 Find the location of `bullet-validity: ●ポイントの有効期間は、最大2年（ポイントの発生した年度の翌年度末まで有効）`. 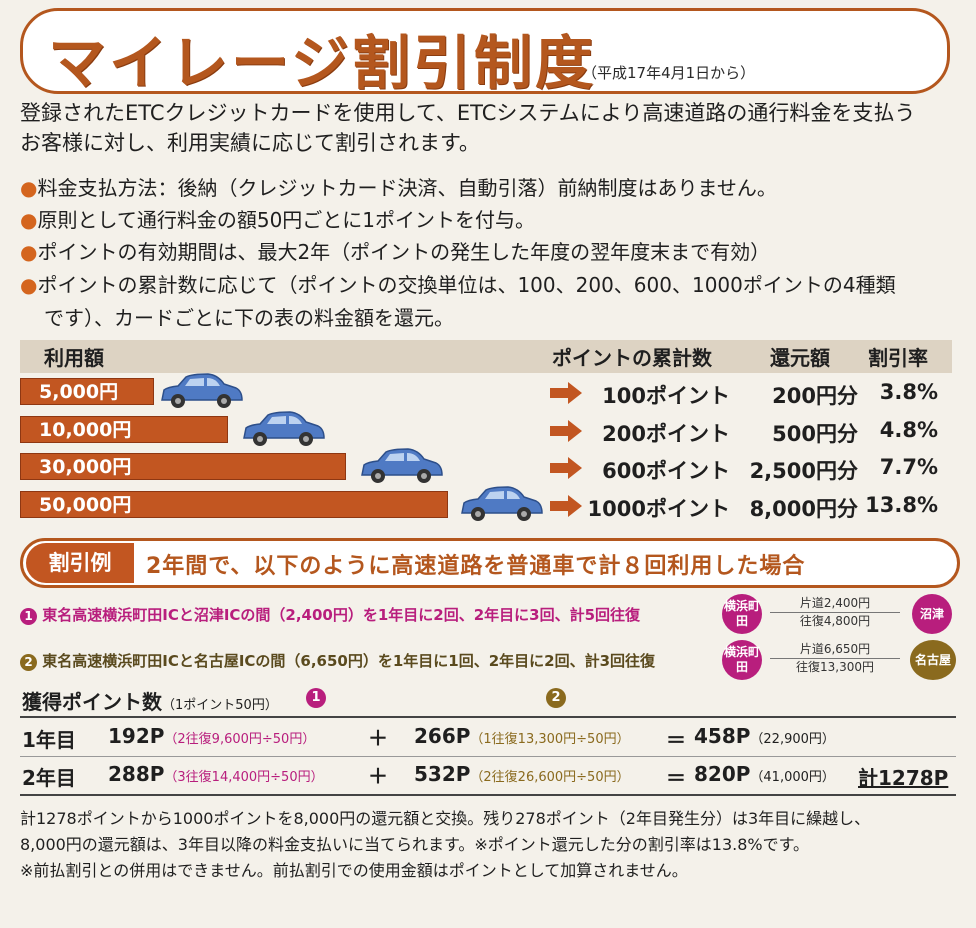

bullet-validity: ●ポイントの有効期間は、最大2年（ポイントの発生した年度の翌年度末まで有効） is located at coordinates (395, 250).